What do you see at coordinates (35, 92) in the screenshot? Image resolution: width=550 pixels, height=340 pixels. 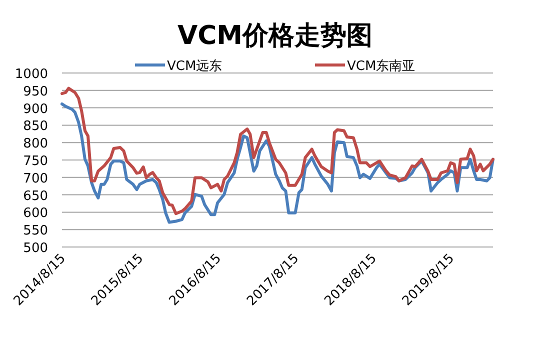 I see `y-tick-label: 950` at bounding box center [35, 92].